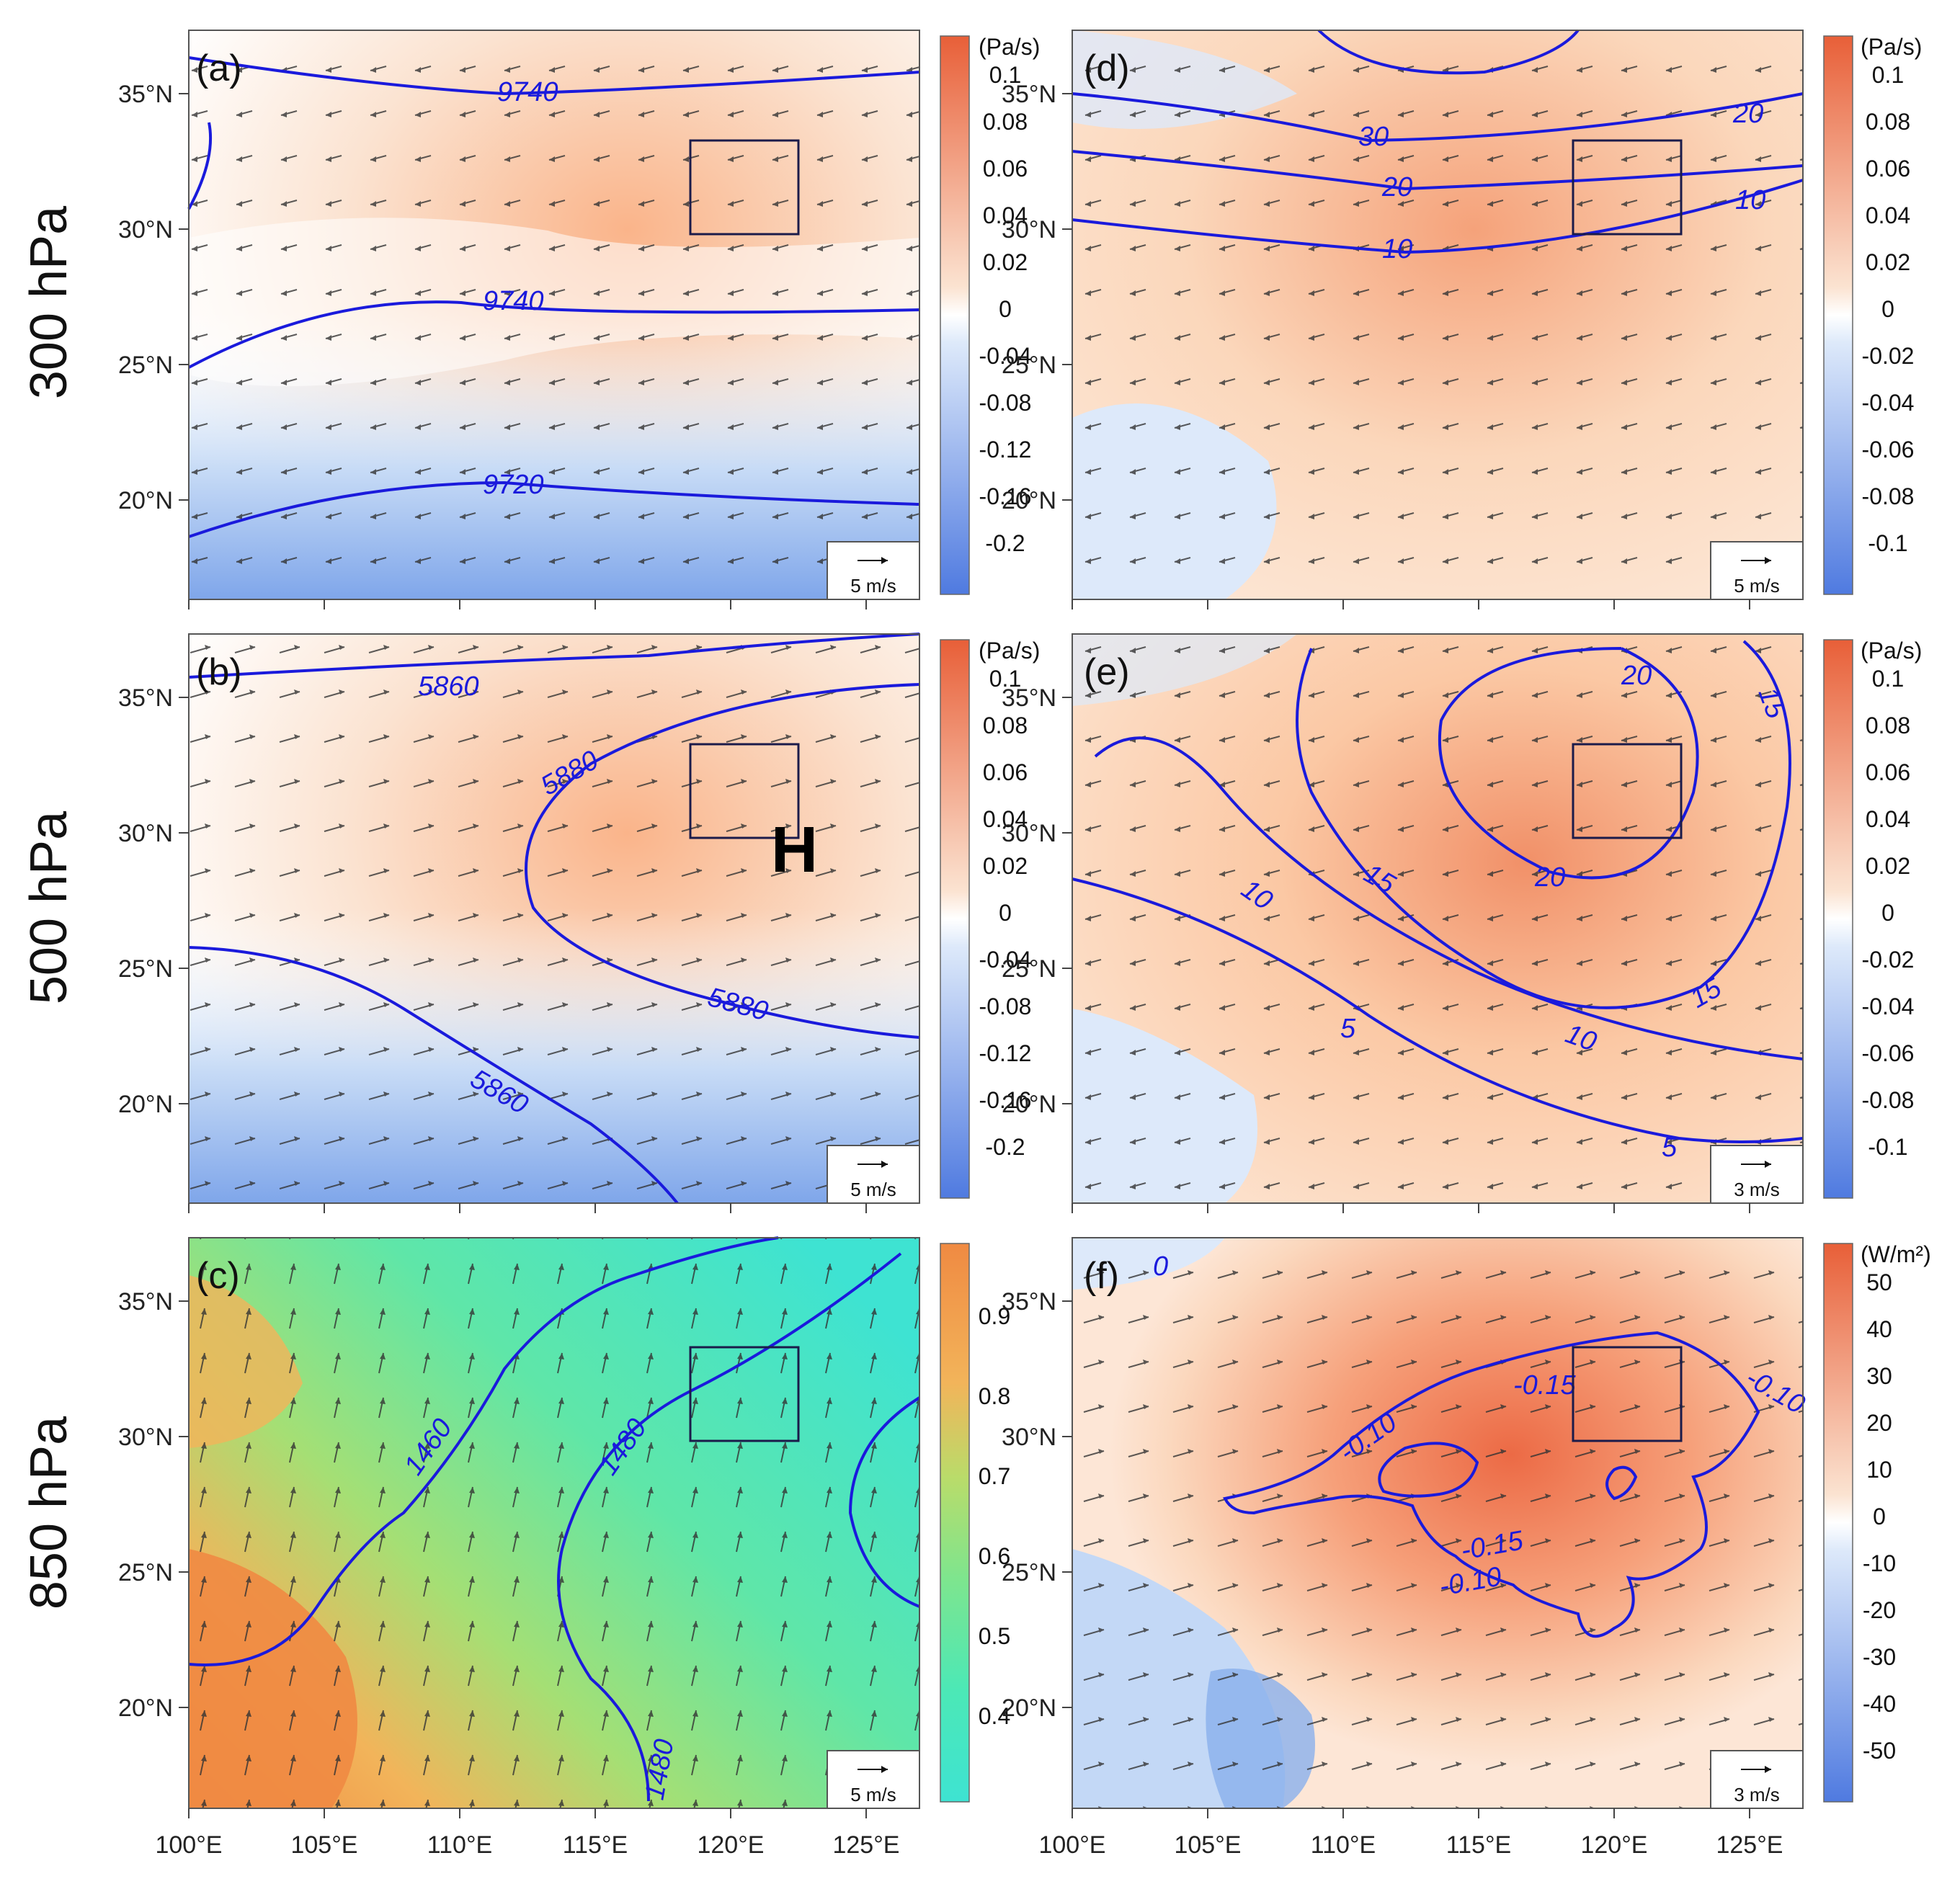 The height and width of the screenshot is (1889, 1960). I want to click on lon-tick-label: 100°E, so click(1071, 1845).